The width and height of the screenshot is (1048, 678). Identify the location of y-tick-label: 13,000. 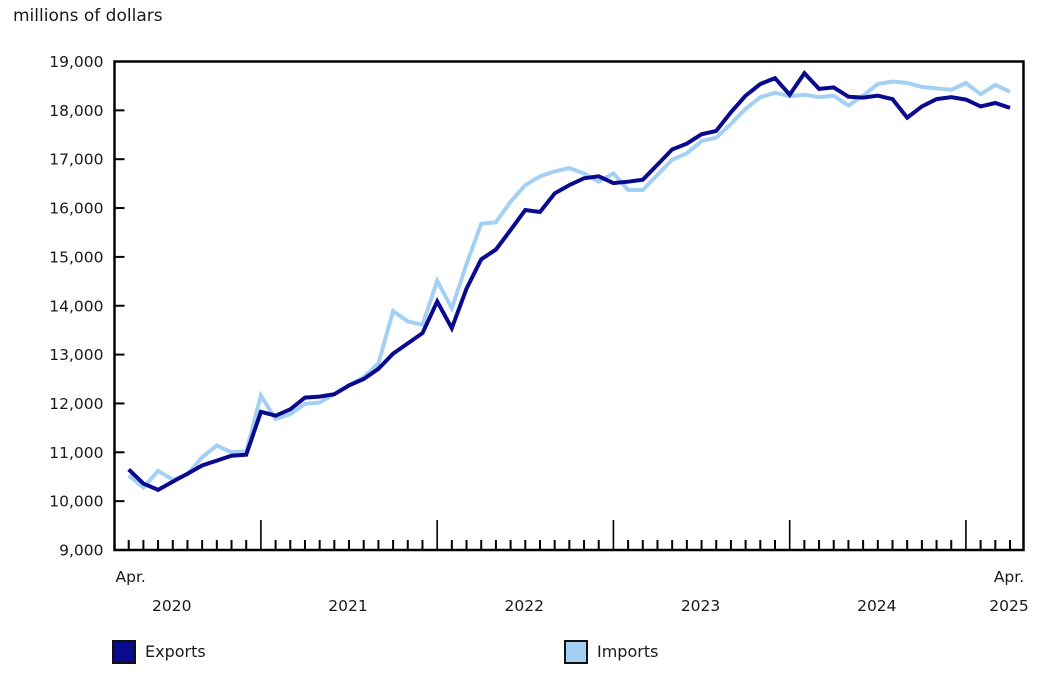
(76, 355).